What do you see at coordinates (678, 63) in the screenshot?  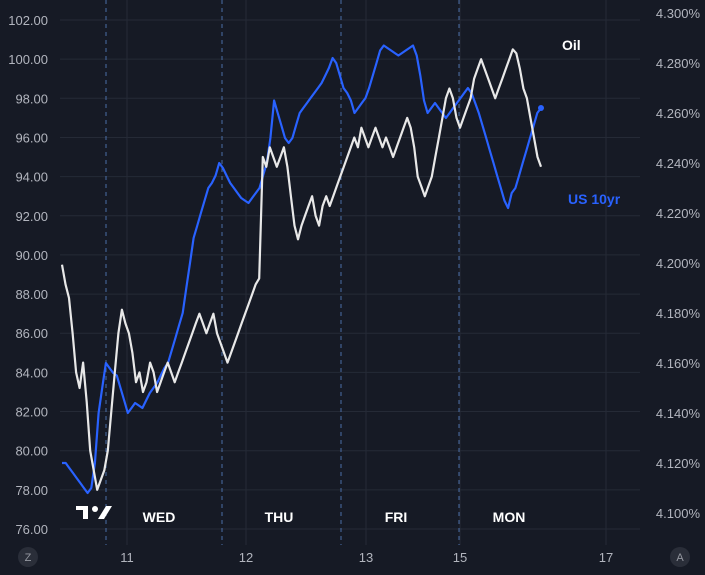 I see `right-tick-label: 4.280%` at bounding box center [678, 63].